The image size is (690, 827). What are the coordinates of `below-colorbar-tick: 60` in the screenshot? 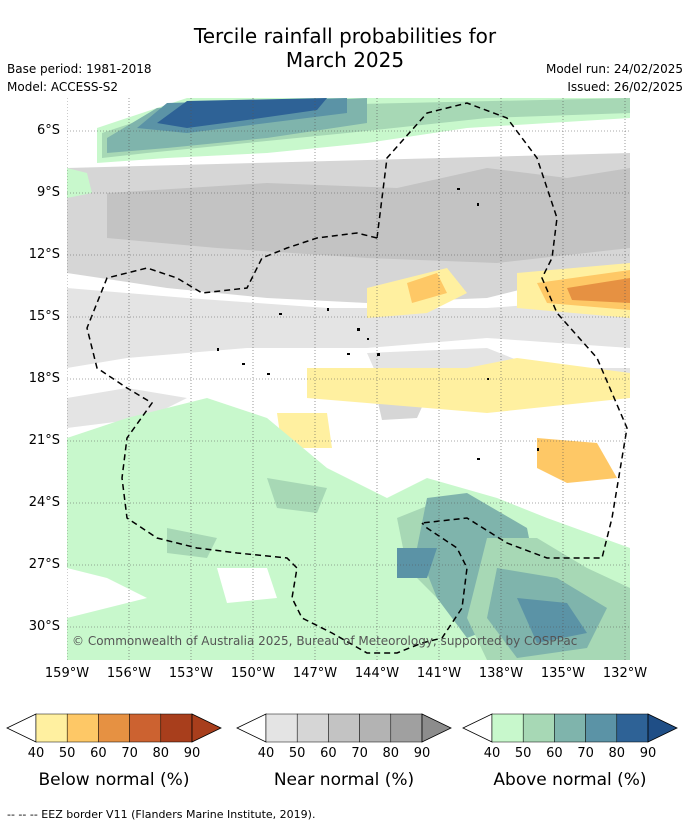 It's located at (98, 753).